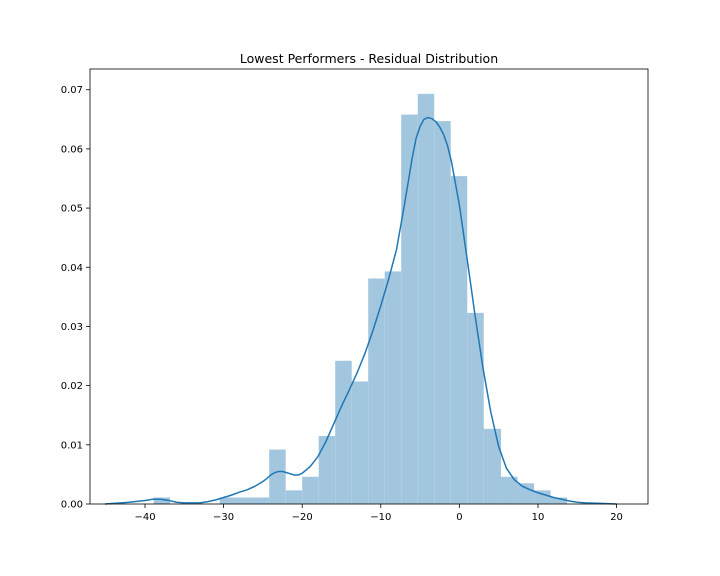 The height and width of the screenshot is (576, 720). What do you see at coordinates (72, 268) in the screenshot?
I see `y-tick-label-4: 0.04` at bounding box center [72, 268].